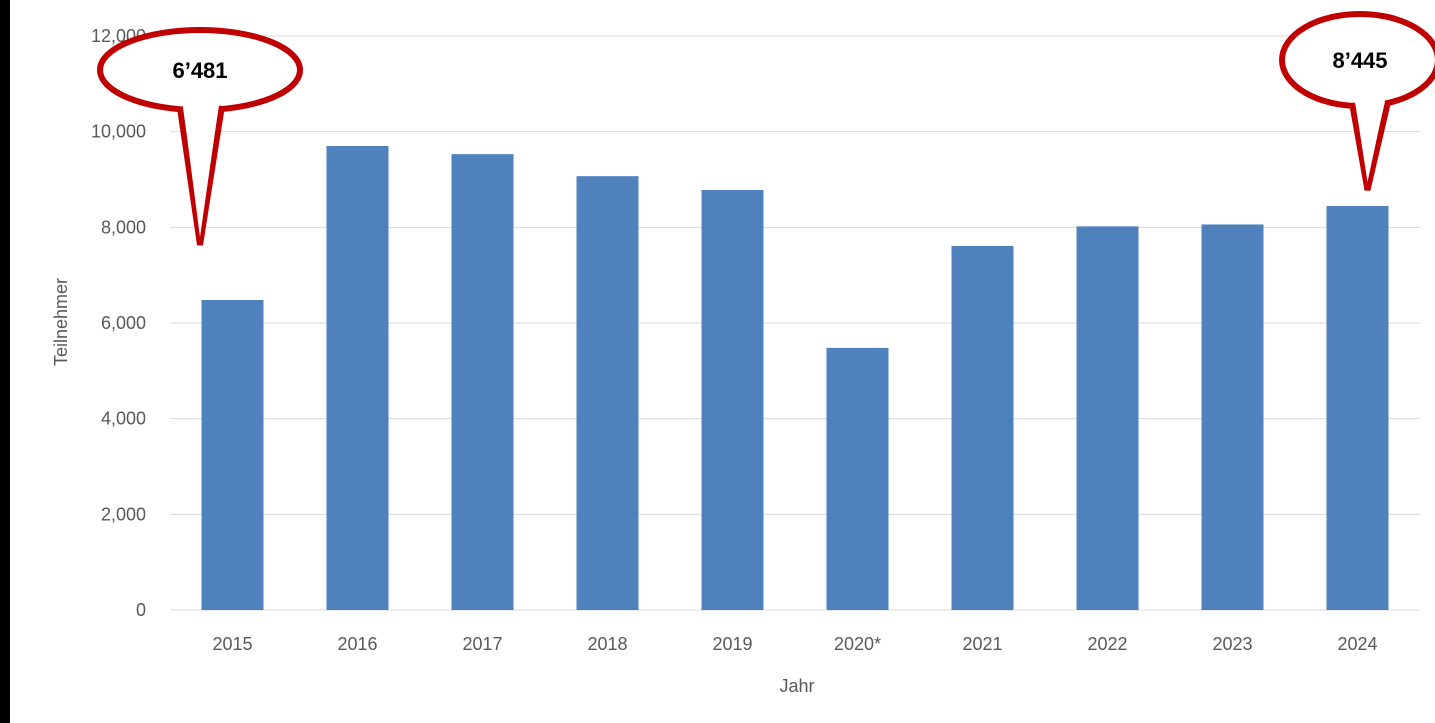  What do you see at coordinates (857, 478) in the screenshot?
I see `bar-2020` at bounding box center [857, 478].